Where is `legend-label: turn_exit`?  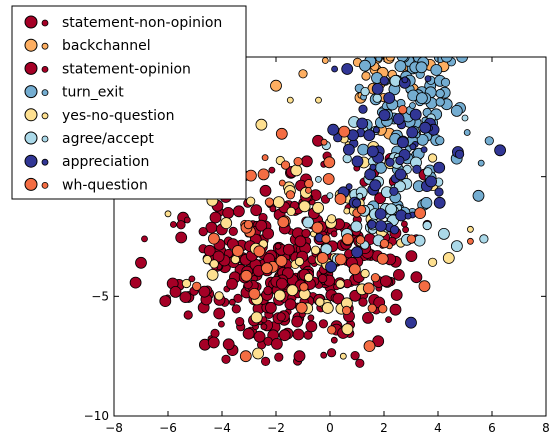 legend-label: turn_exit is located at coordinates (93, 93).